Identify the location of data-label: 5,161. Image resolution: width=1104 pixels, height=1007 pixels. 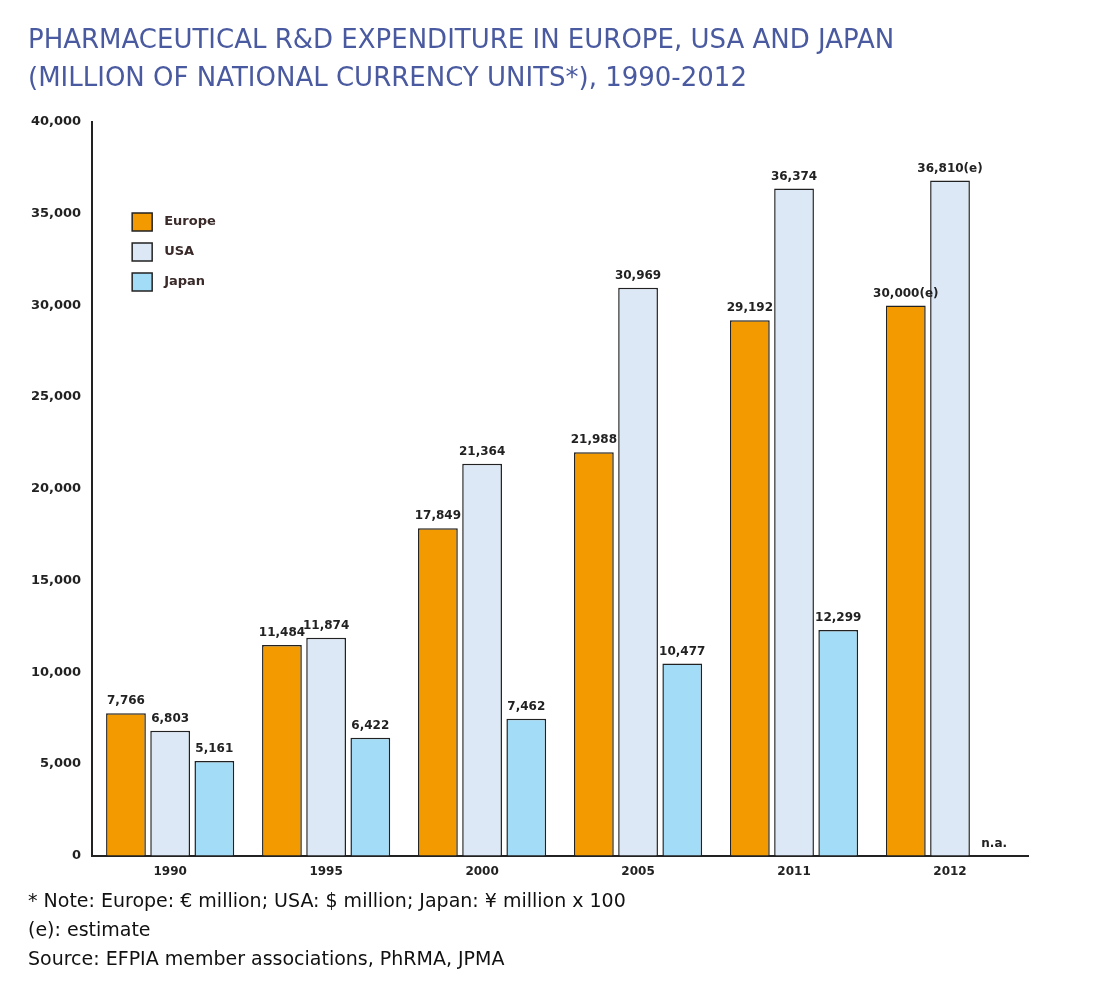
(214, 748).